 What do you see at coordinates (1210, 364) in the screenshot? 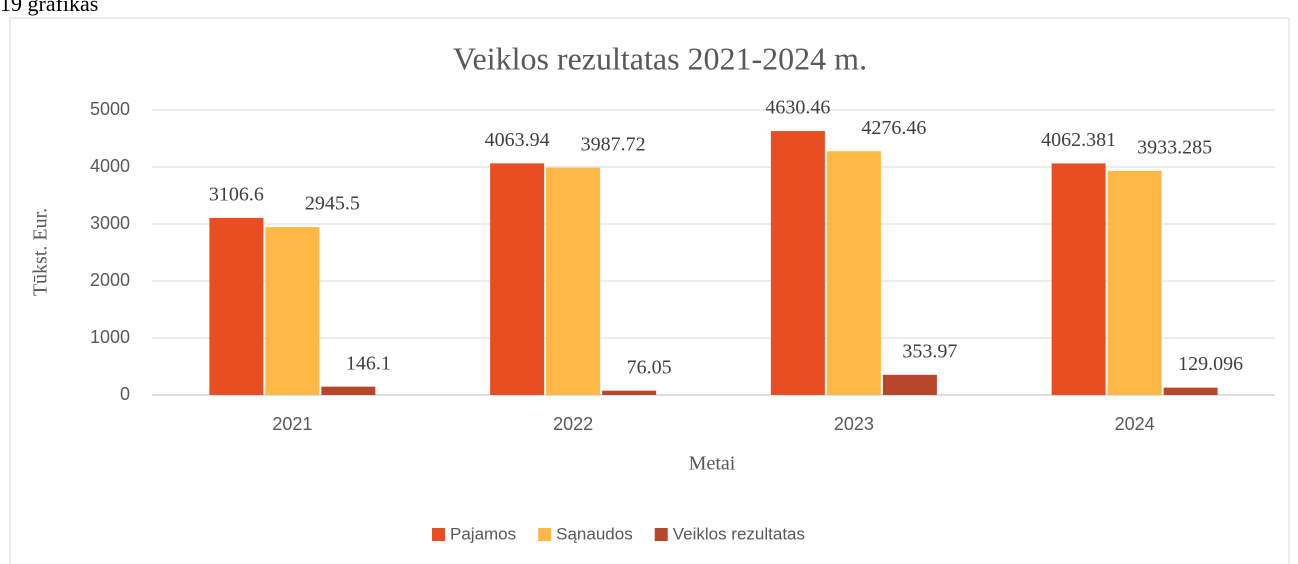
I see `data-label: 129.096` at bounding box center [1210, 364].